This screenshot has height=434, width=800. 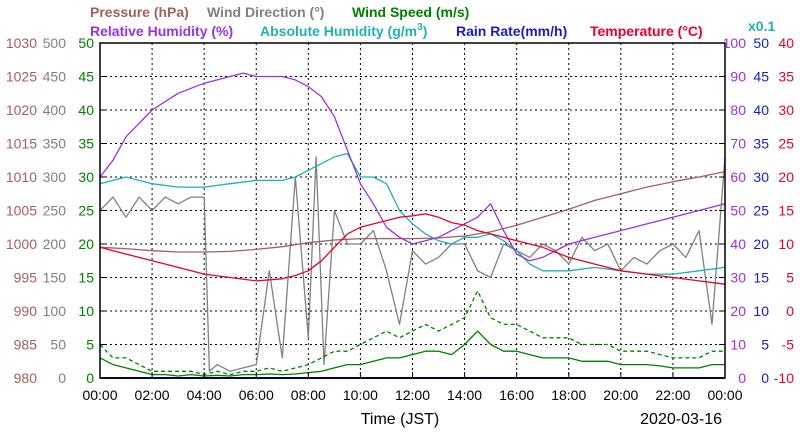 I want to click on y-tick-label-wind-speed: 10, so click(x=86, y=311).